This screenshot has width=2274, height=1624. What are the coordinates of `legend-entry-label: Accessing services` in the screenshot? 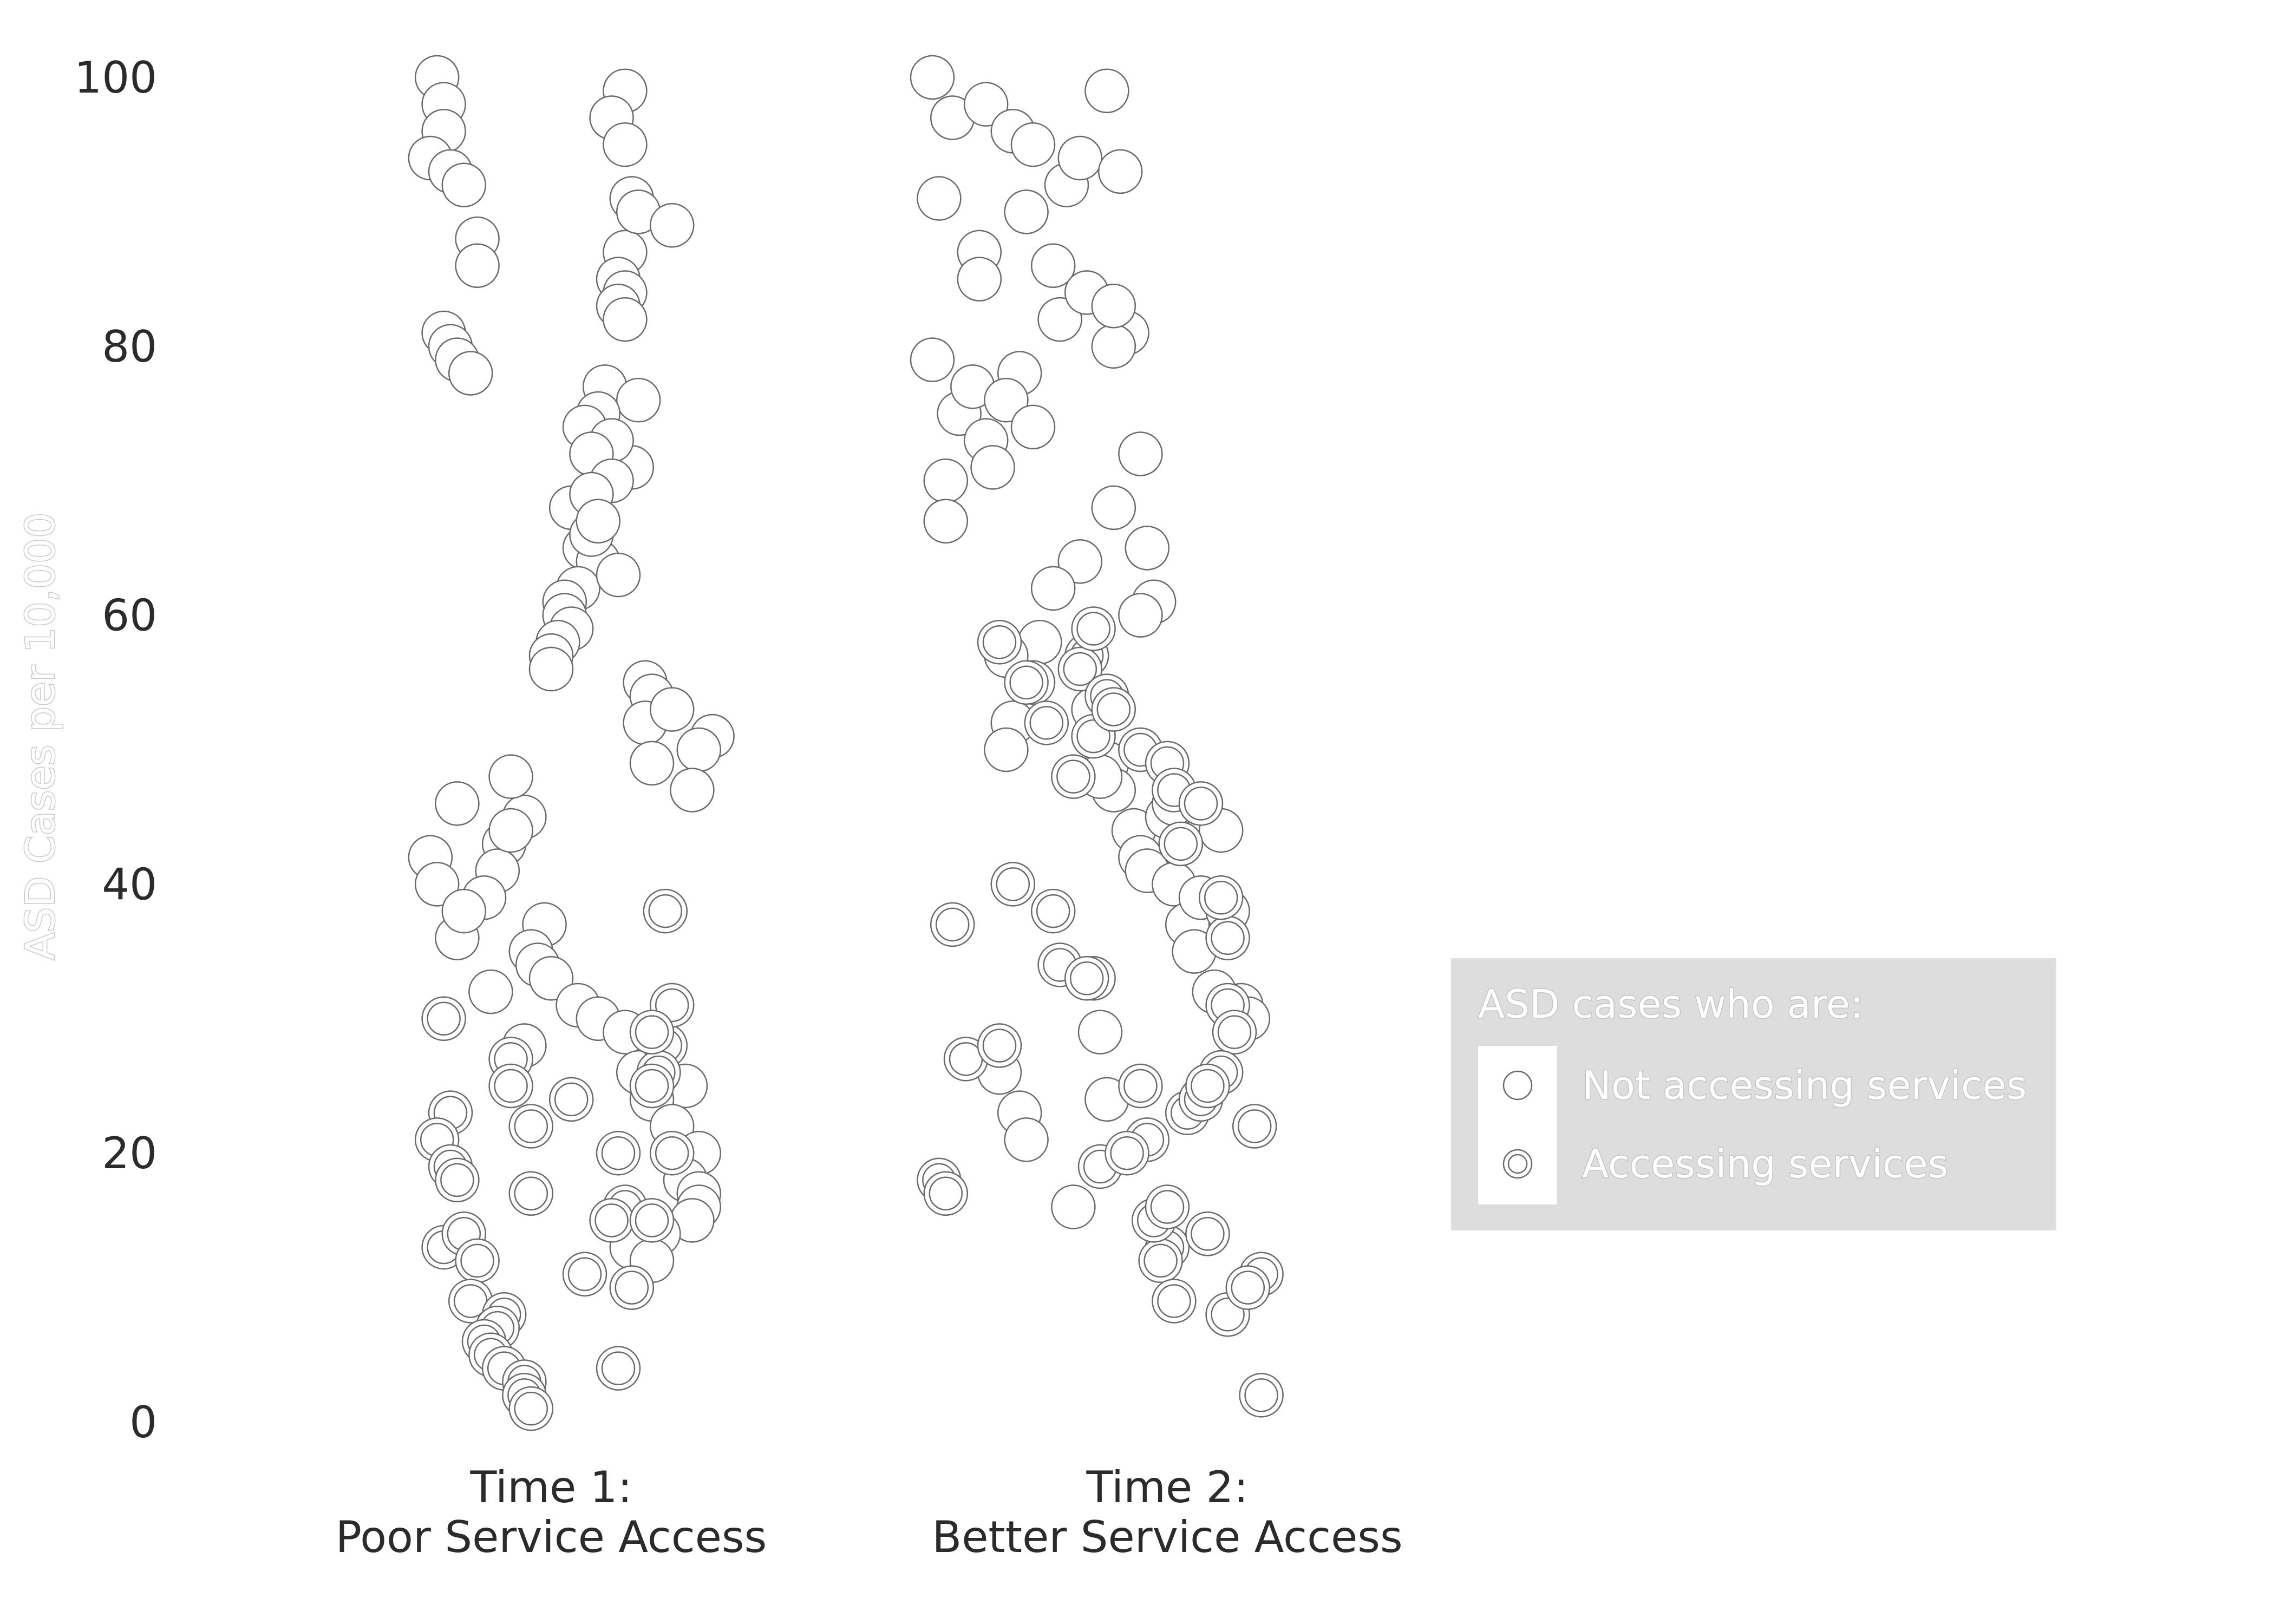 It's located at (1765, 1164).